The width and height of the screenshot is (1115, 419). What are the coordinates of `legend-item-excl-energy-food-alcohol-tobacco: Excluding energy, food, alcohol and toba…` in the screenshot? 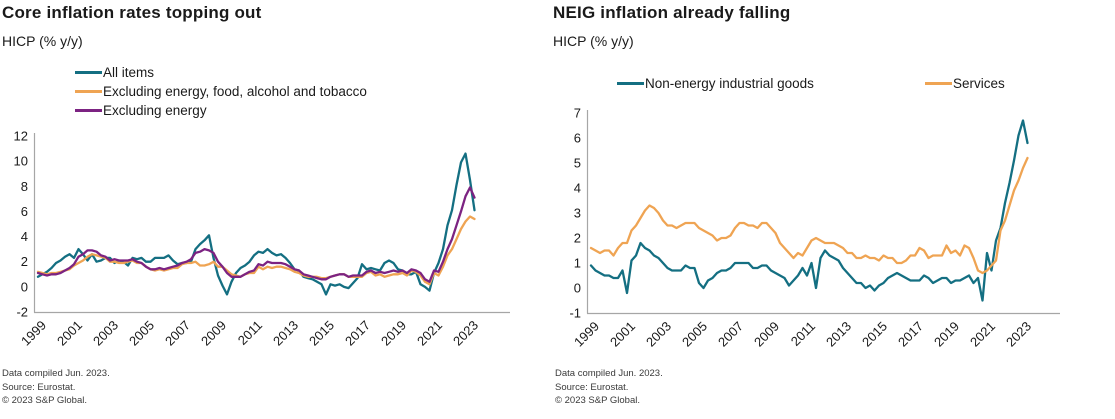 It's located at (221, 91).